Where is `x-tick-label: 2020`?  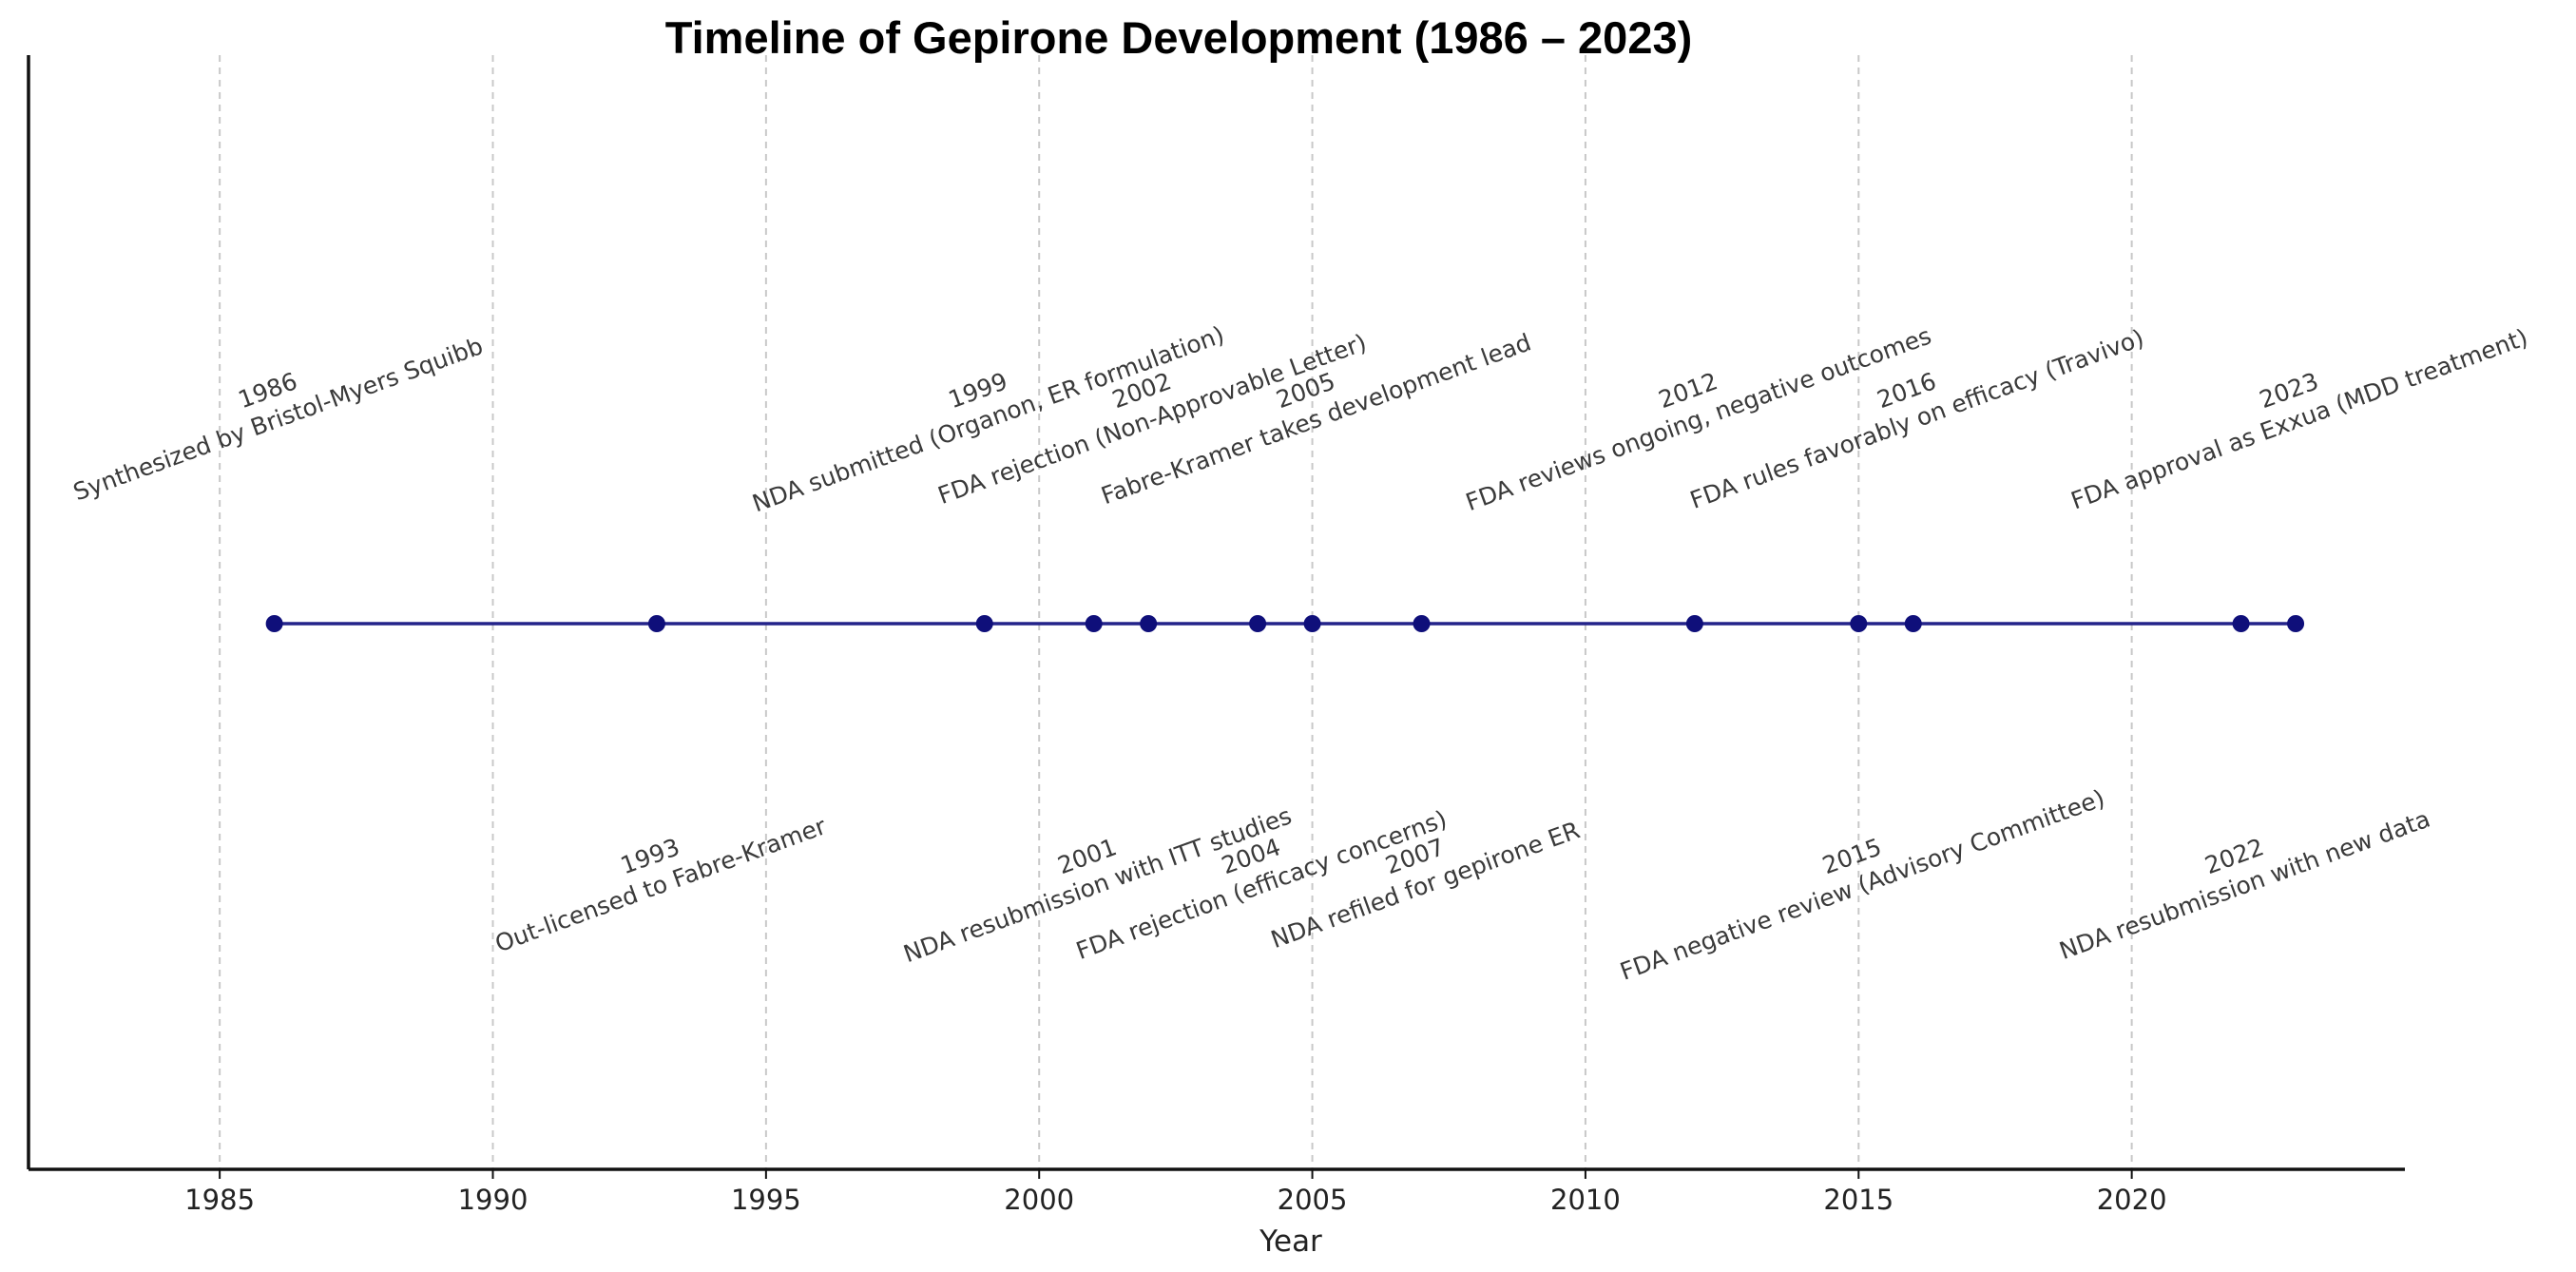
x-tick-label: 2020 is located at coordinates (2132, 1200).